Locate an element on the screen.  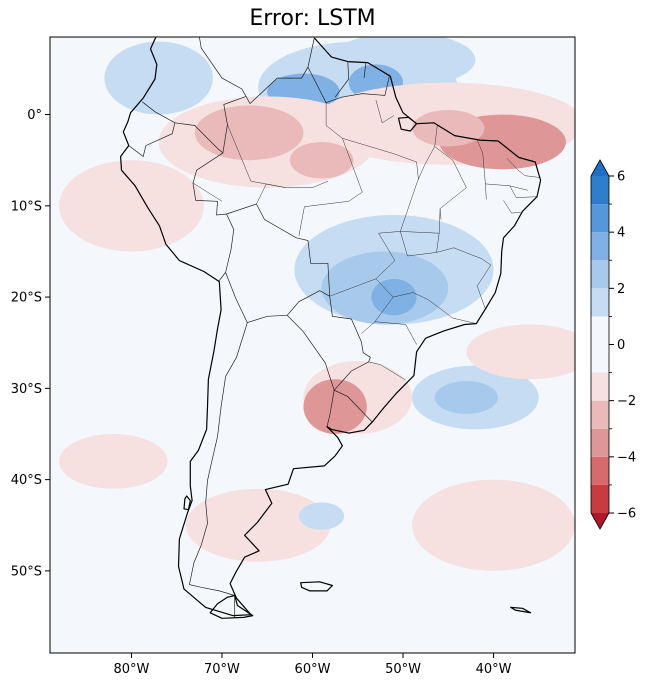
x-axis-ticks: 80°W 70°W 60°W 50°W 40°W is located at coordinates (313, 665).